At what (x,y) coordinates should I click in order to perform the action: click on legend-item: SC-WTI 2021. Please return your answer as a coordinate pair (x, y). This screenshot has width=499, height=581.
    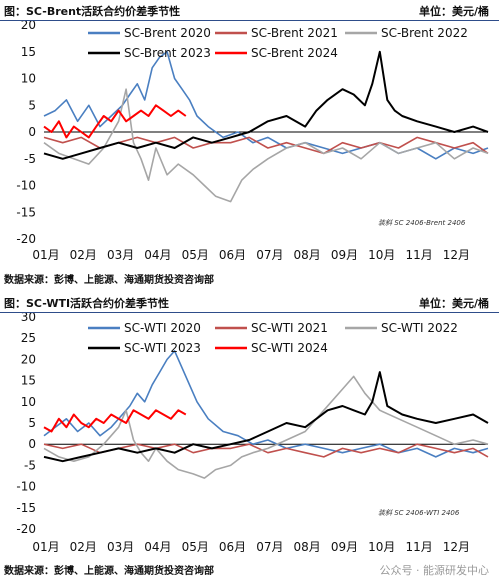
    Looking at the image, I should click on (271, 328).